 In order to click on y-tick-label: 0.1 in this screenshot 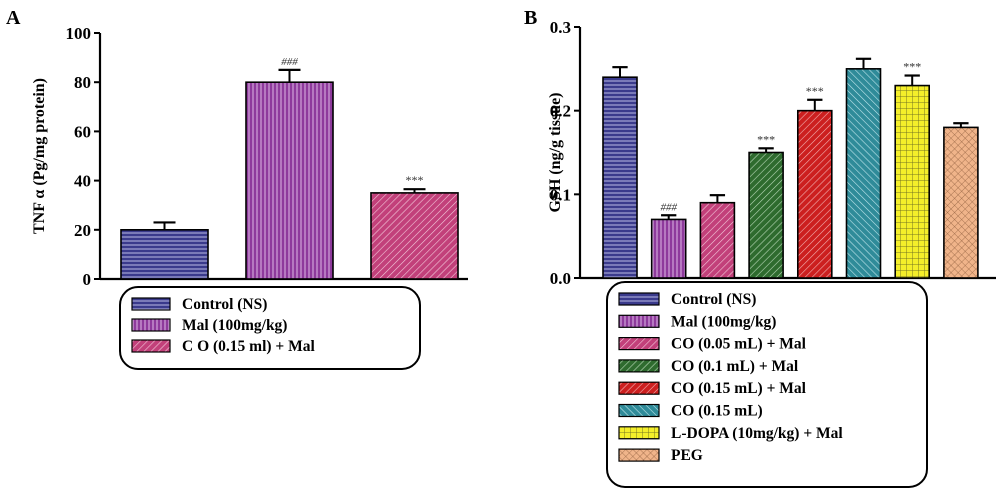, I will do `click(560, 194)`.